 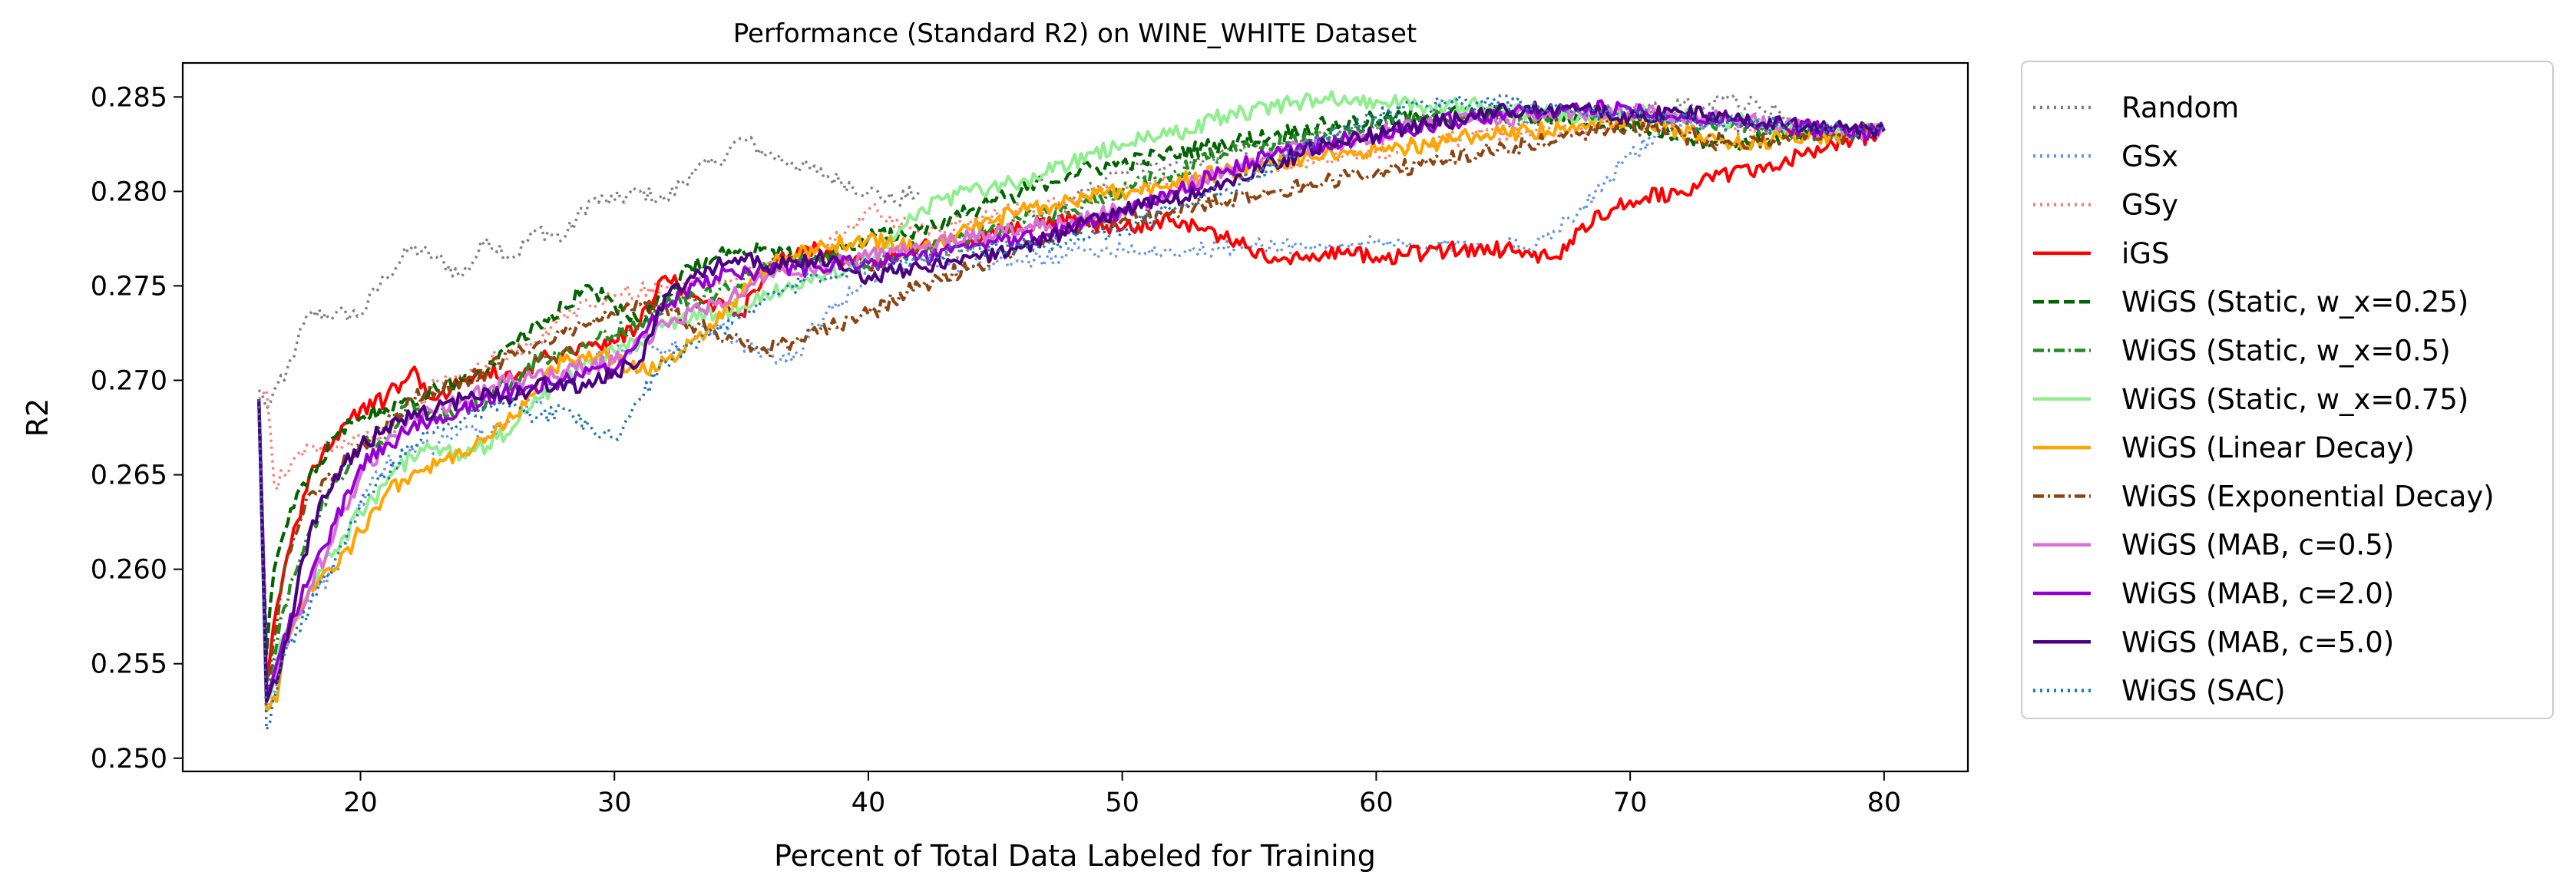 I want to click on y-axis: 0.250 0.255 0.260 0.265 0.270 0.275 0.280 0.285, so click(x=137, y=428).